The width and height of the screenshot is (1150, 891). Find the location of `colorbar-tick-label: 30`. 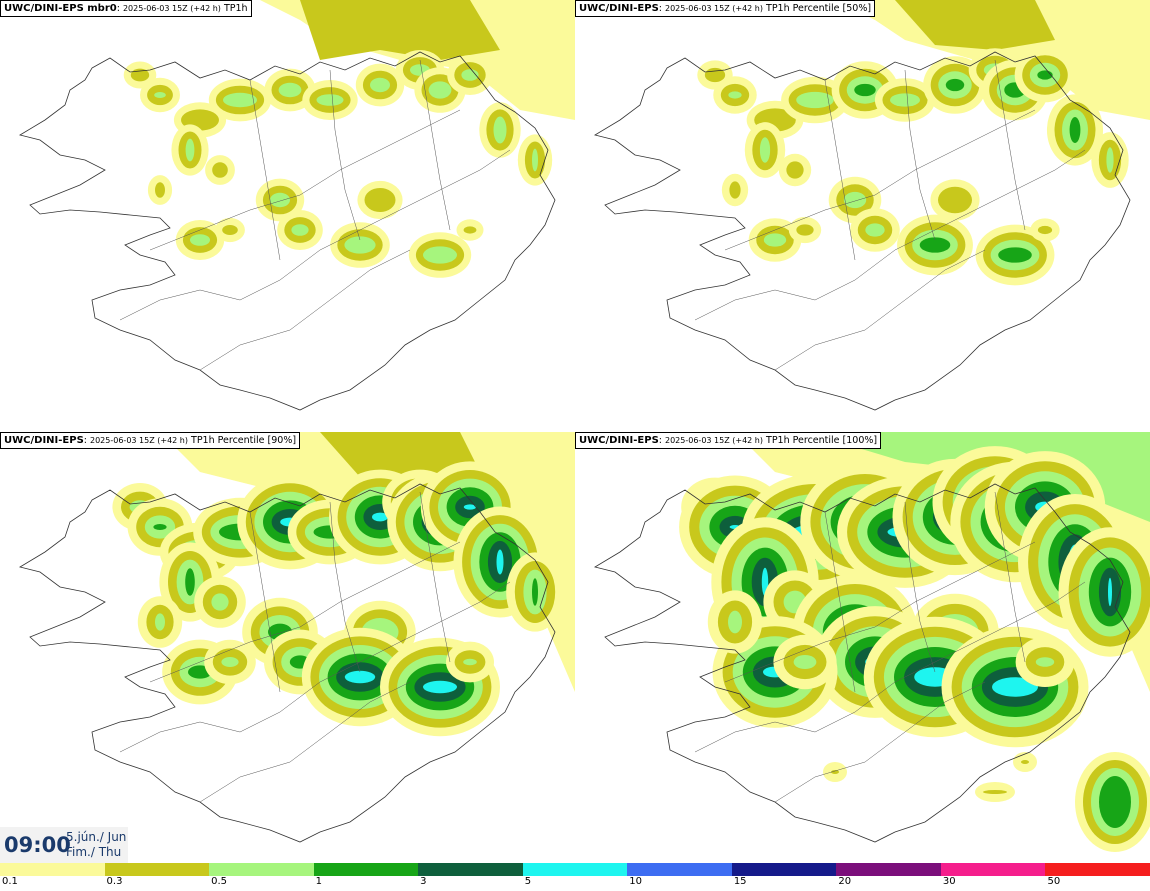

colorbar-tick-label: 30 is located at coordinates (949, 881).